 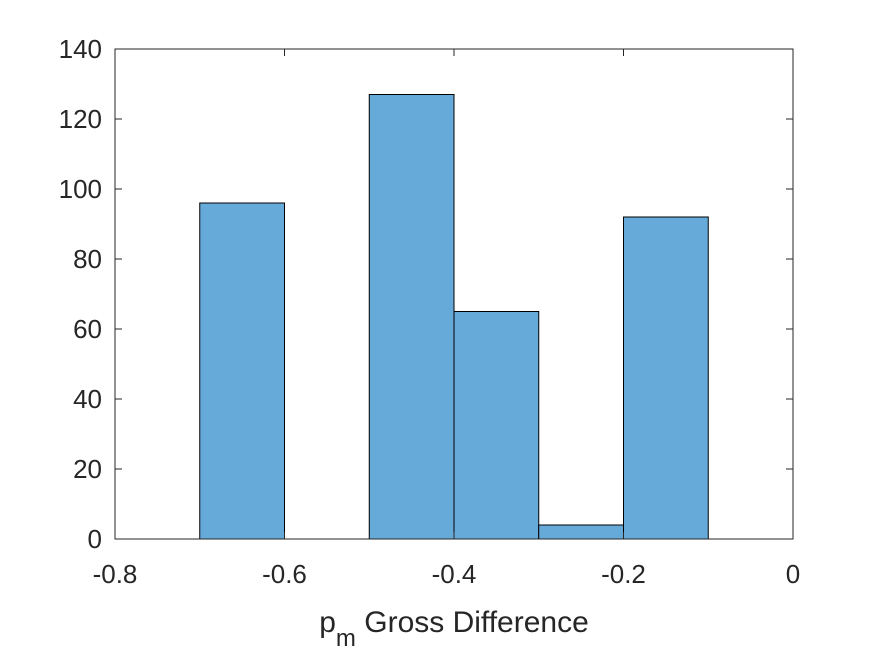 I want to click on y-tick-label: 120, so click(x=80, y=119).